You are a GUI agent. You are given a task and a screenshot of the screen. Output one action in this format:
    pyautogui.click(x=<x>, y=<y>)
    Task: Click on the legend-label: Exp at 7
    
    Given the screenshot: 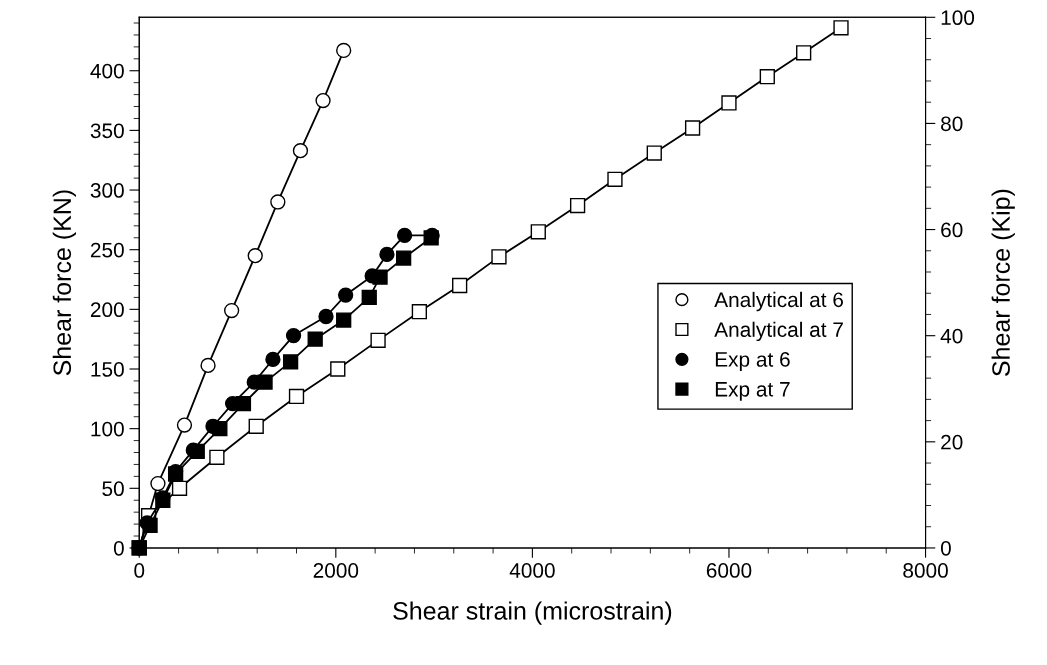 What is the action you would take?
    pyautogui.click(x=752, y=391)
    